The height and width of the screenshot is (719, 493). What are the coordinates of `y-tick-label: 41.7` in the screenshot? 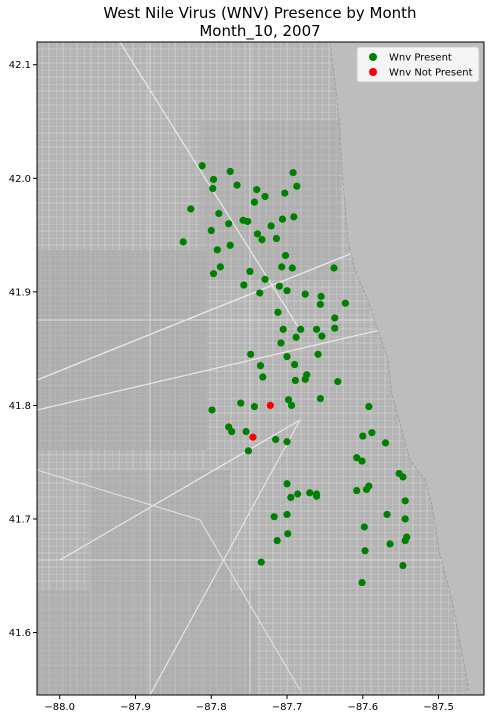 It's located at (20, 519).